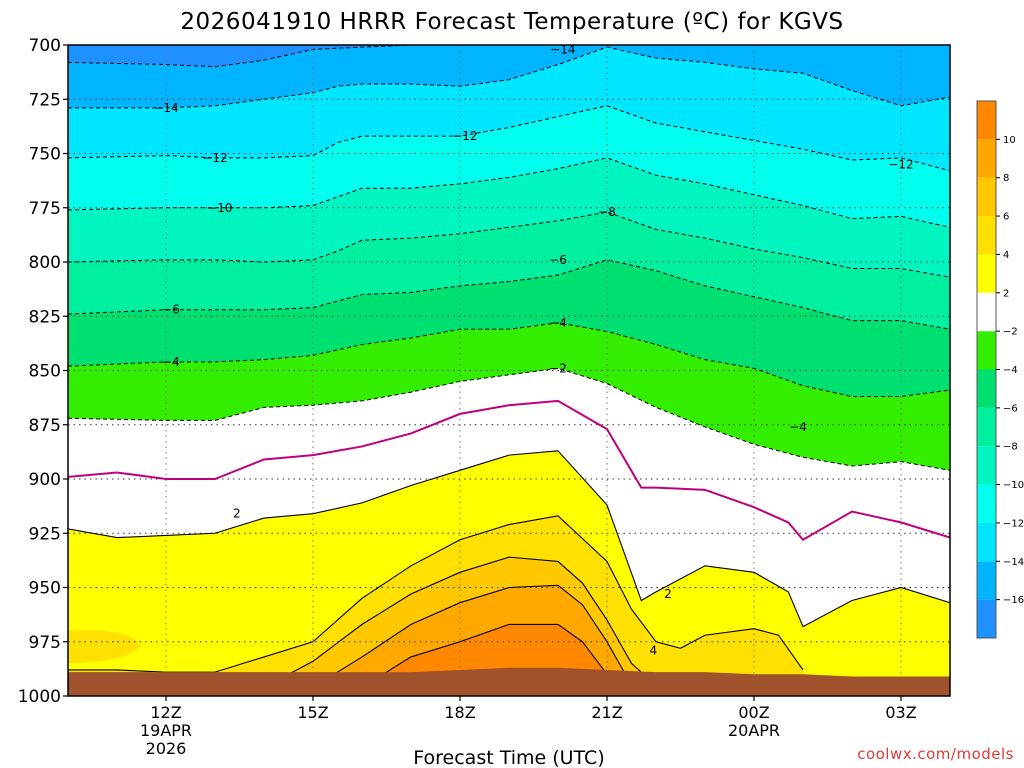 The height and width of the screenshot is (768, 1024). Describe the element at coordinates (935, 754) in the screenshot. I see `credit-text: coolwx.com/models` at that location.